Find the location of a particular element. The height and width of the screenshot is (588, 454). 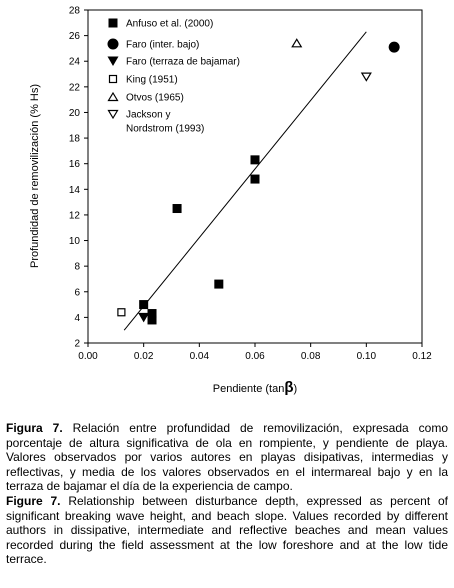

caption-label: Figura 7. is located at coordinates (34, 428).